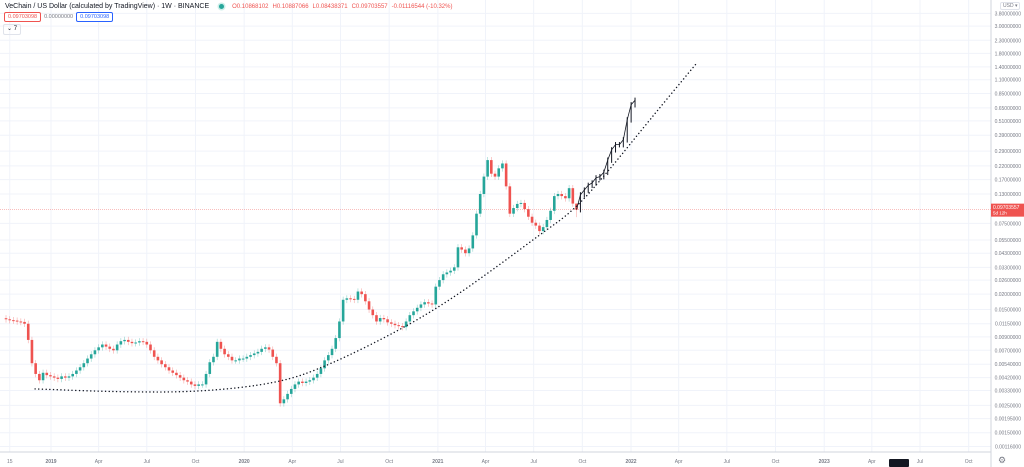  Describe the element at coordinates (1002, 460) in the screenshot. I see `gear-icon: ⚙` at that location.